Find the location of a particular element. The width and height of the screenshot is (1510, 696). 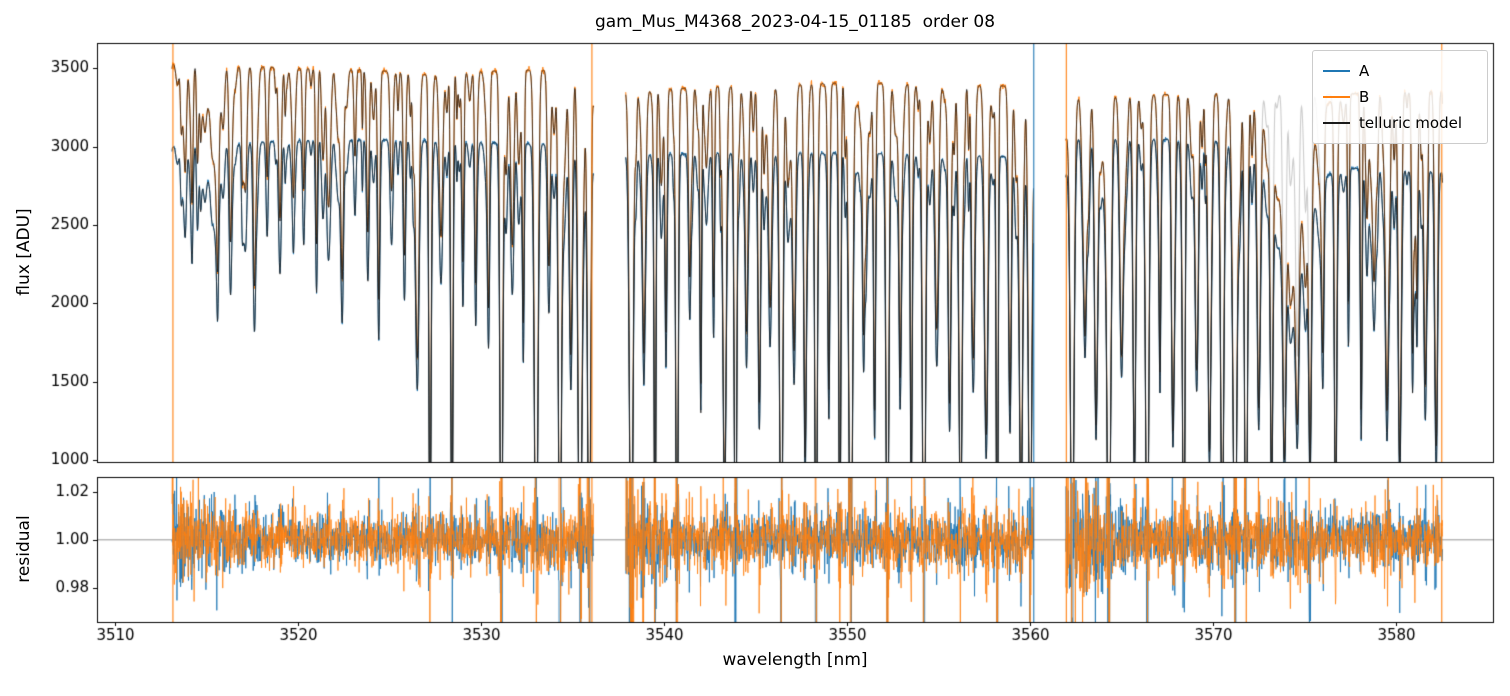

legend: A B telluric model is located at coordinates (1400, 97).